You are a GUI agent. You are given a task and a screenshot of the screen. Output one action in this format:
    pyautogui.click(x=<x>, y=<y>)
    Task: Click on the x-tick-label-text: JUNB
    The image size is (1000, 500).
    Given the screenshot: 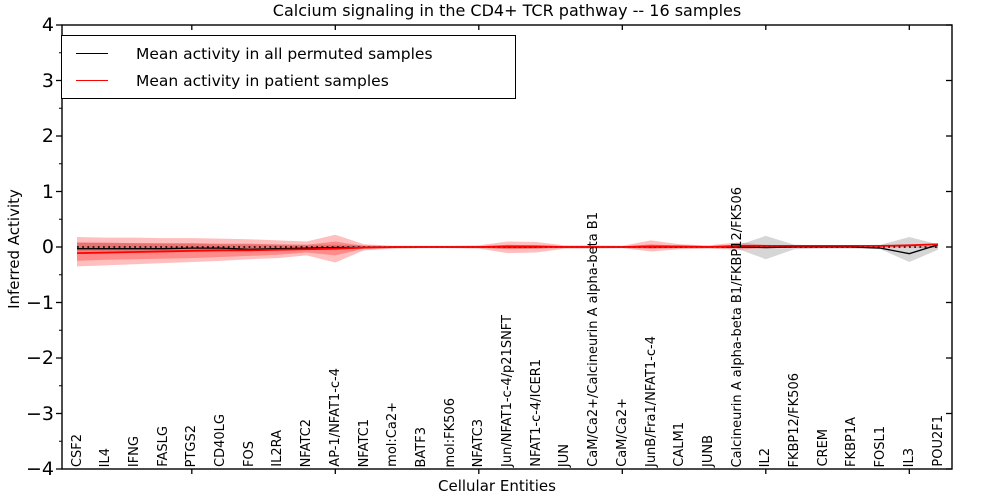 What is the action you would take?
    pyautogui.click(x=708, y=451)
    